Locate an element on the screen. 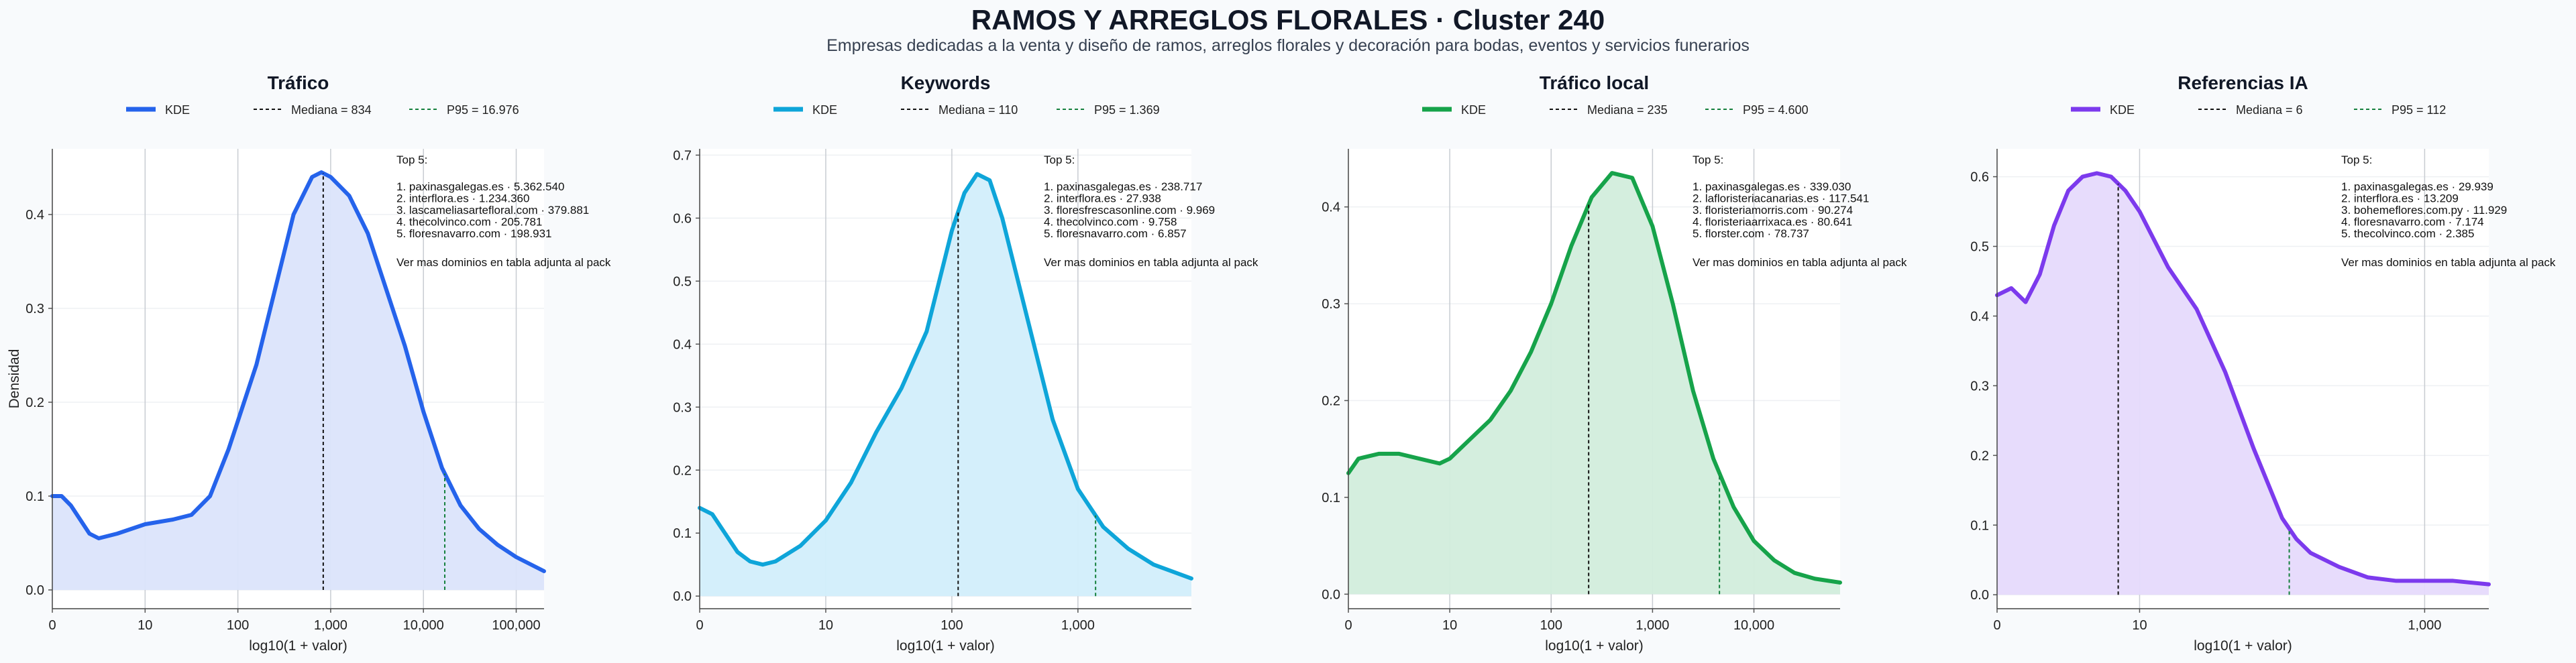  chart-1-top-item: 3. lascameliasarteﬂoral.com · 379.881 is located at coordinates (492, 210).